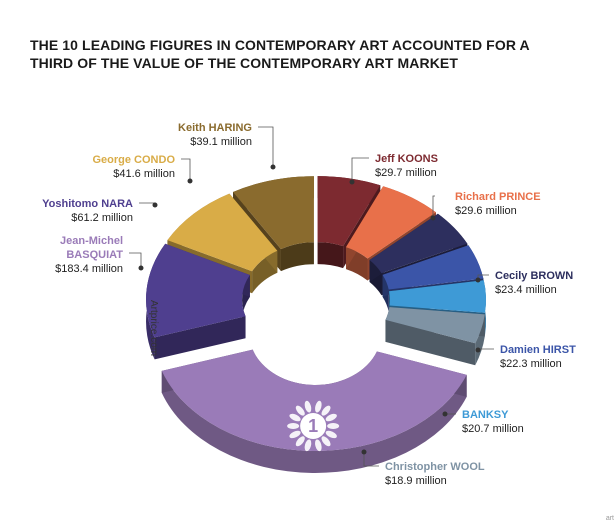 This screenshot has height=524, width=616. I want to click on slice-top-keith-haring, so click(273, 213).